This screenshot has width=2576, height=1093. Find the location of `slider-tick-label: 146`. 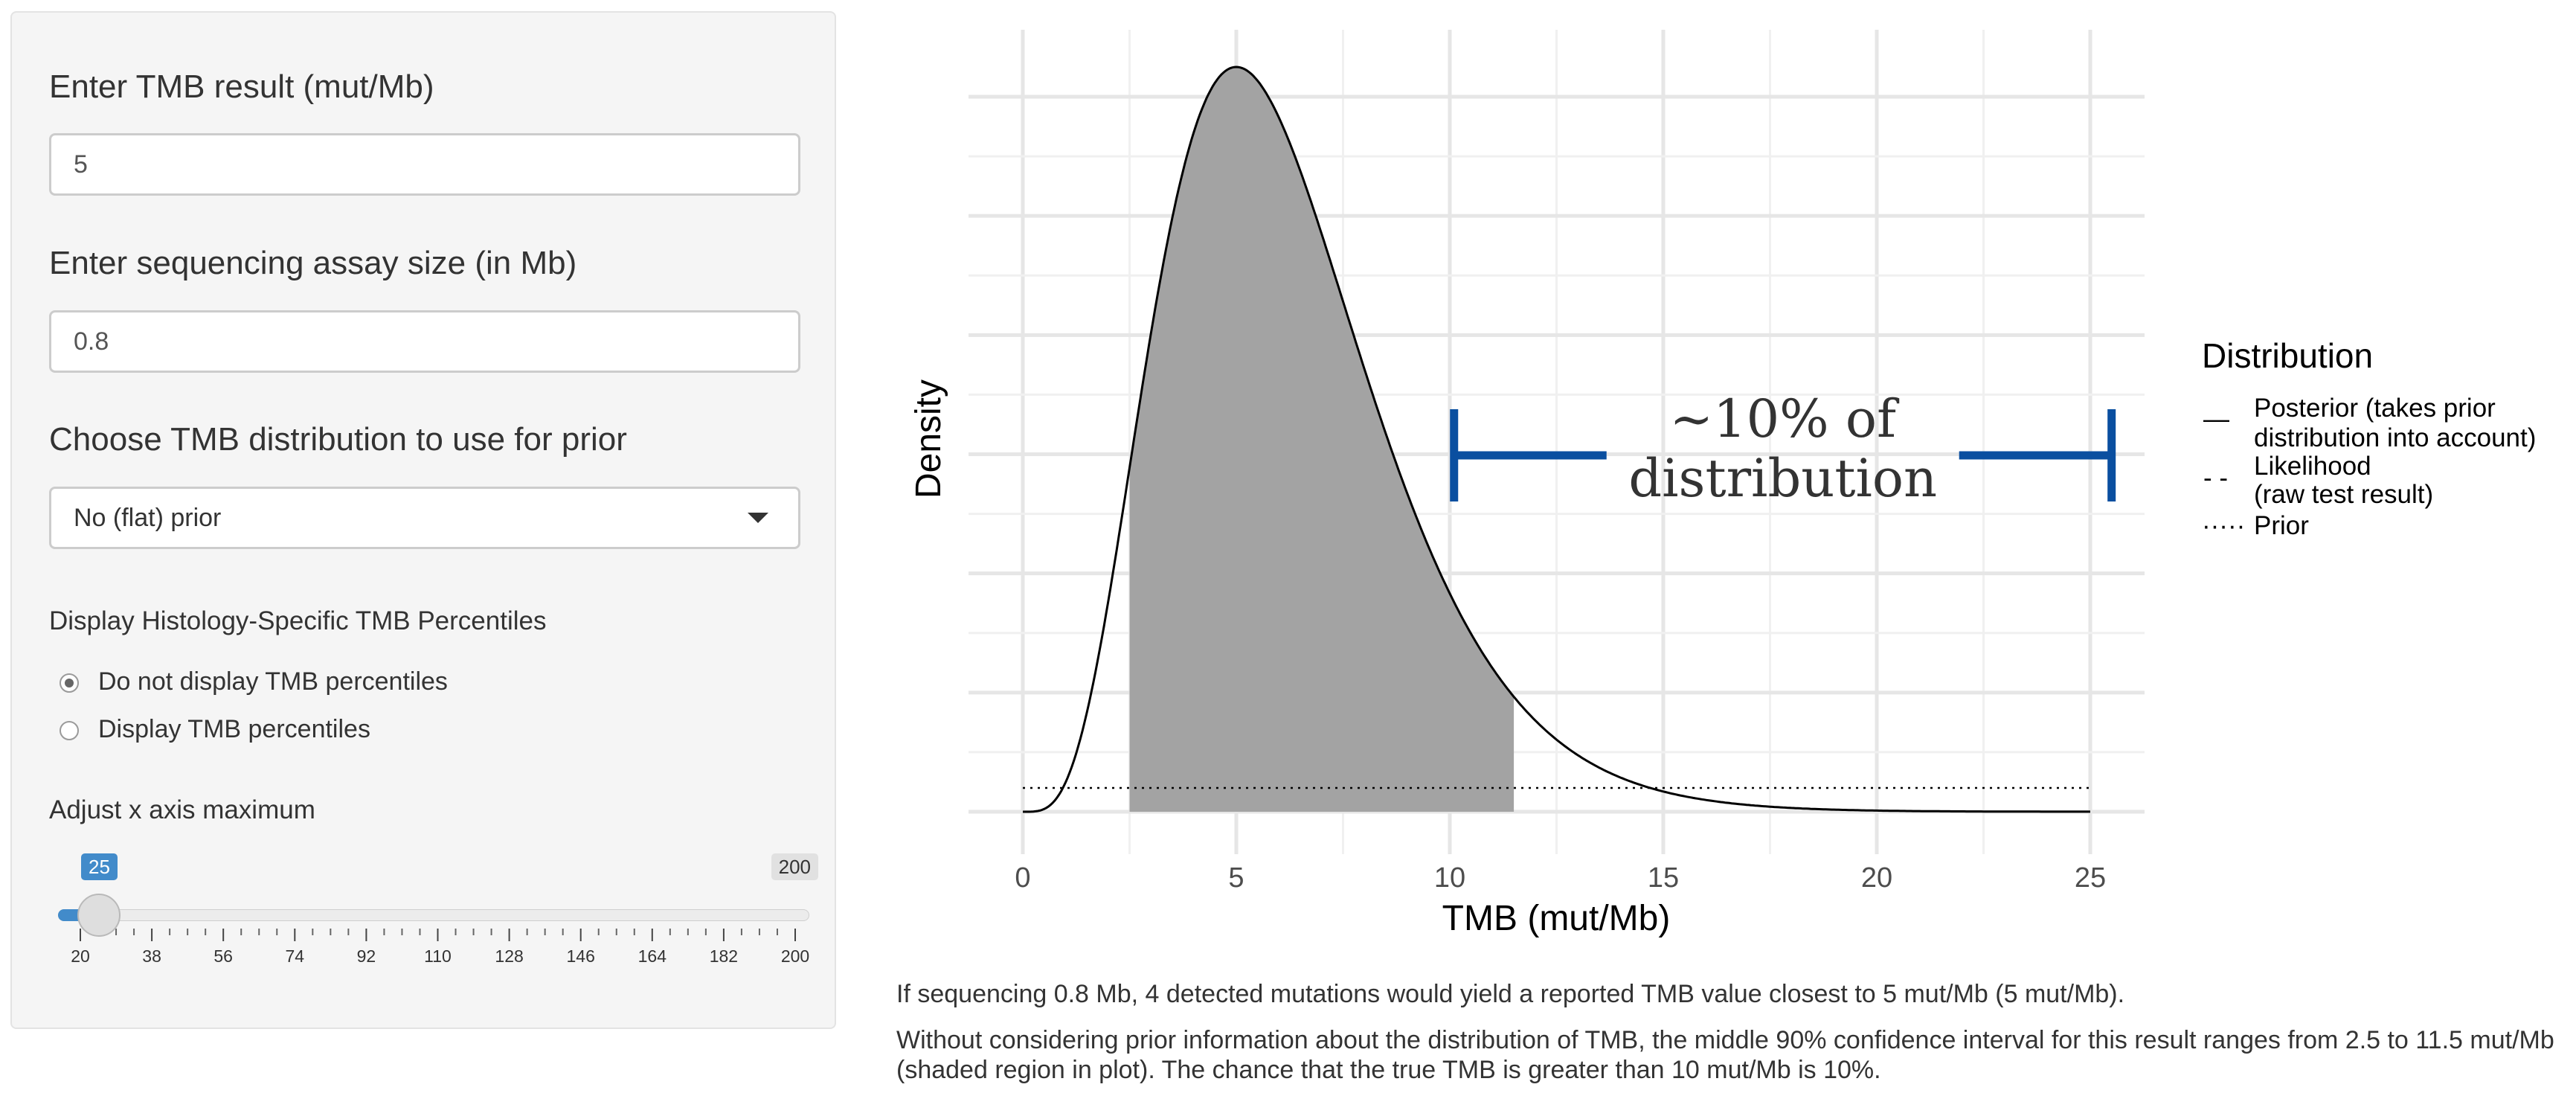

slider-tick-label: 146 is located at coordinates (581, 955).